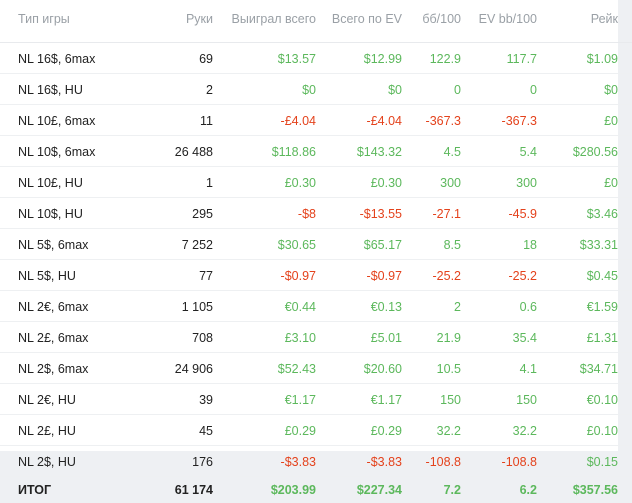 This screenshot has height=503, width=632. Describe the element at coordinates (190, 306) in the screenshot. I see `cell-hands: 1 105` at that location.